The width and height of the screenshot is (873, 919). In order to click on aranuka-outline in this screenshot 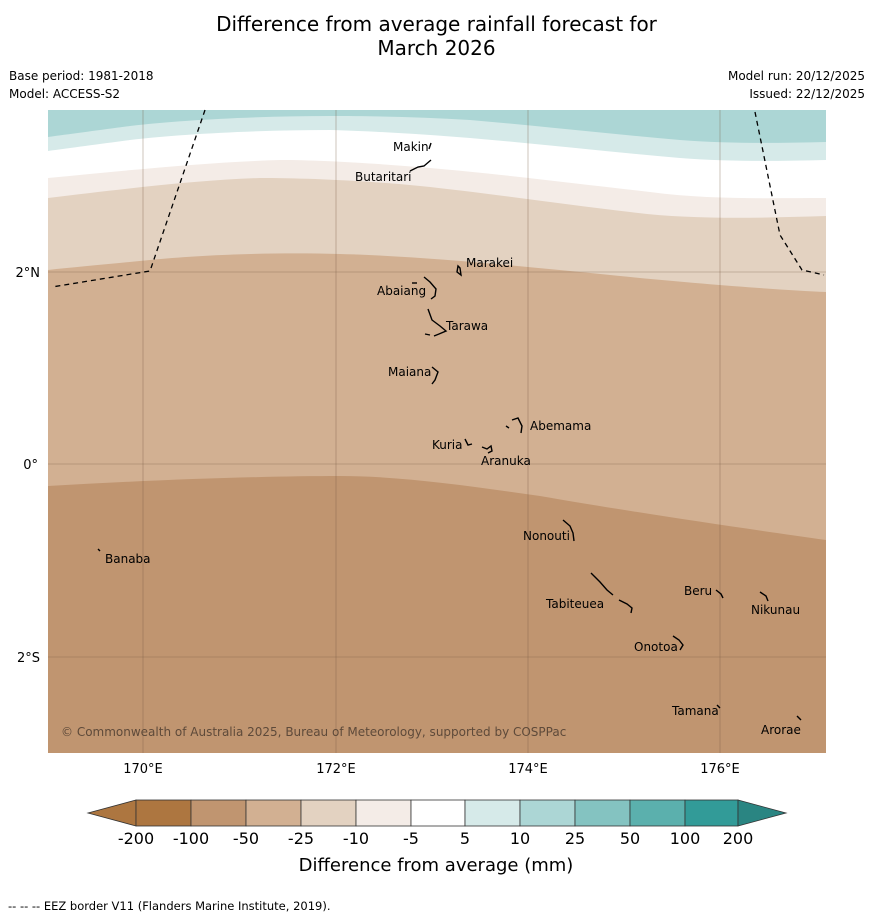, I will do `click(487, 449)`.